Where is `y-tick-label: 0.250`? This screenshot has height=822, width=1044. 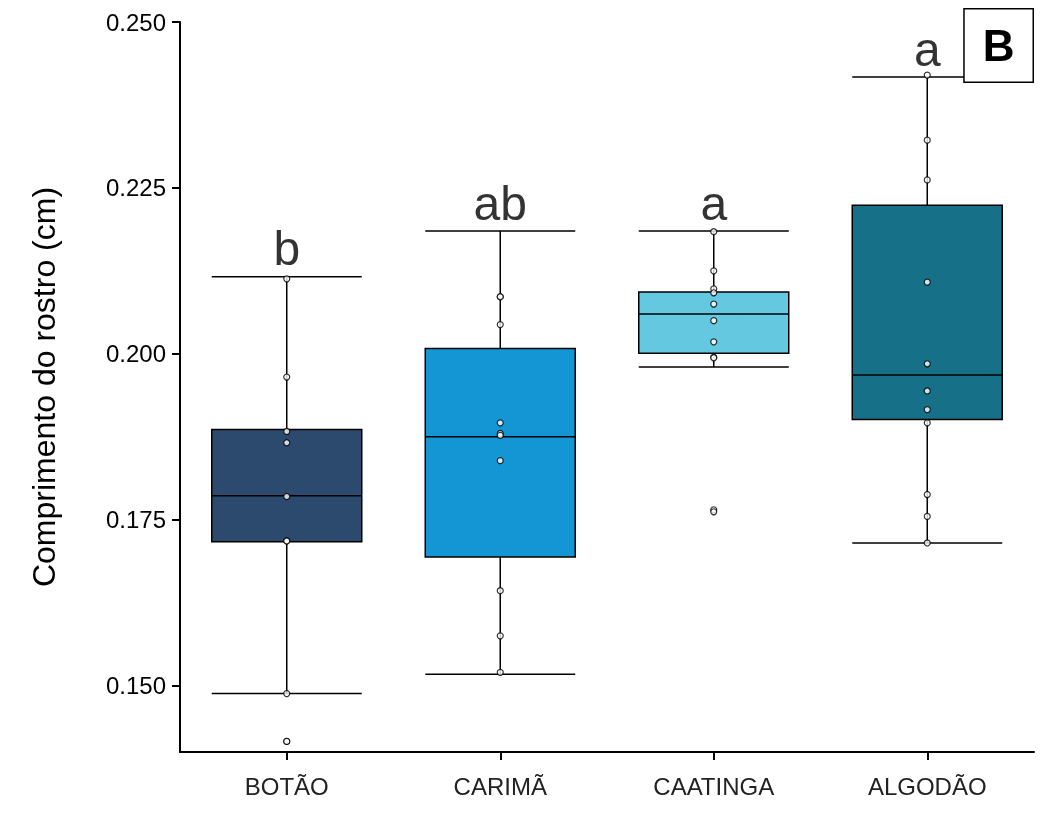
y-tick-label: 0.250 is located at coordinates (135, 22).